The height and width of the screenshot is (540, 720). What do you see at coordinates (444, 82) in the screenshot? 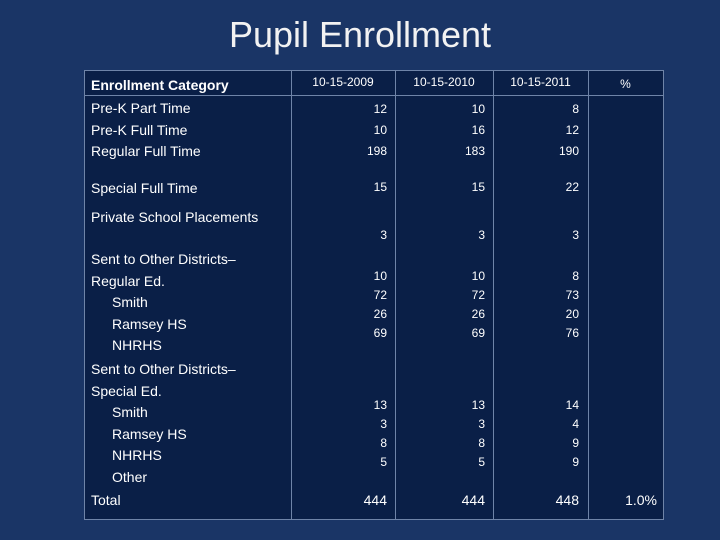
I see `header-2010: 10-15-2010` at bounding box center [444, 82].